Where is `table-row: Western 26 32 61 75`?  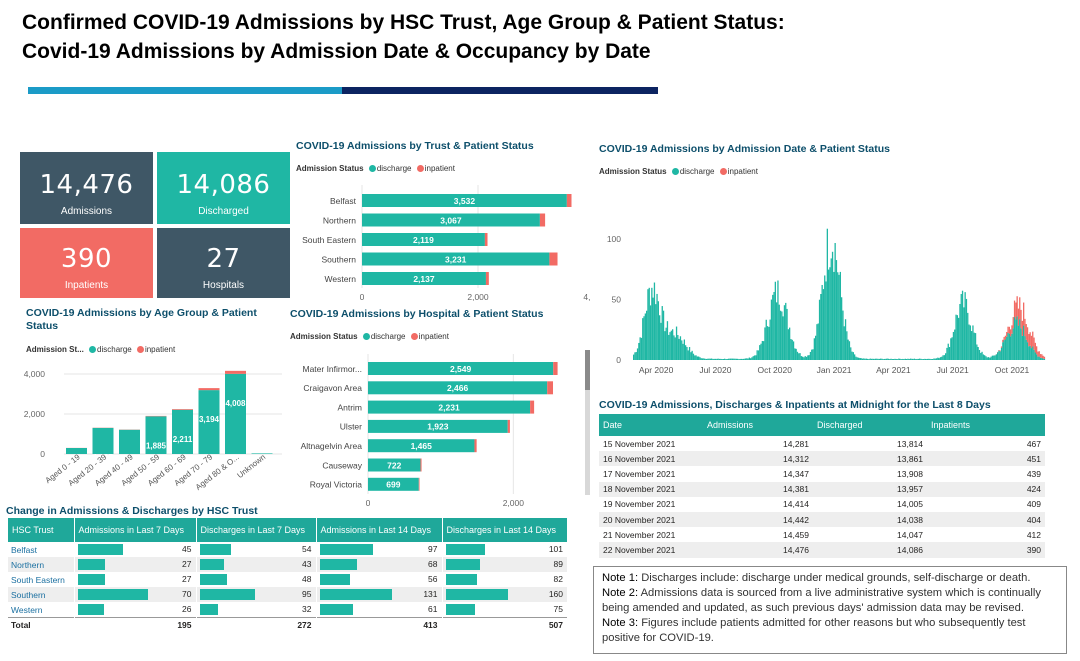
table-row: Western 26 32 61 75 is located at coordinates (288, 610).